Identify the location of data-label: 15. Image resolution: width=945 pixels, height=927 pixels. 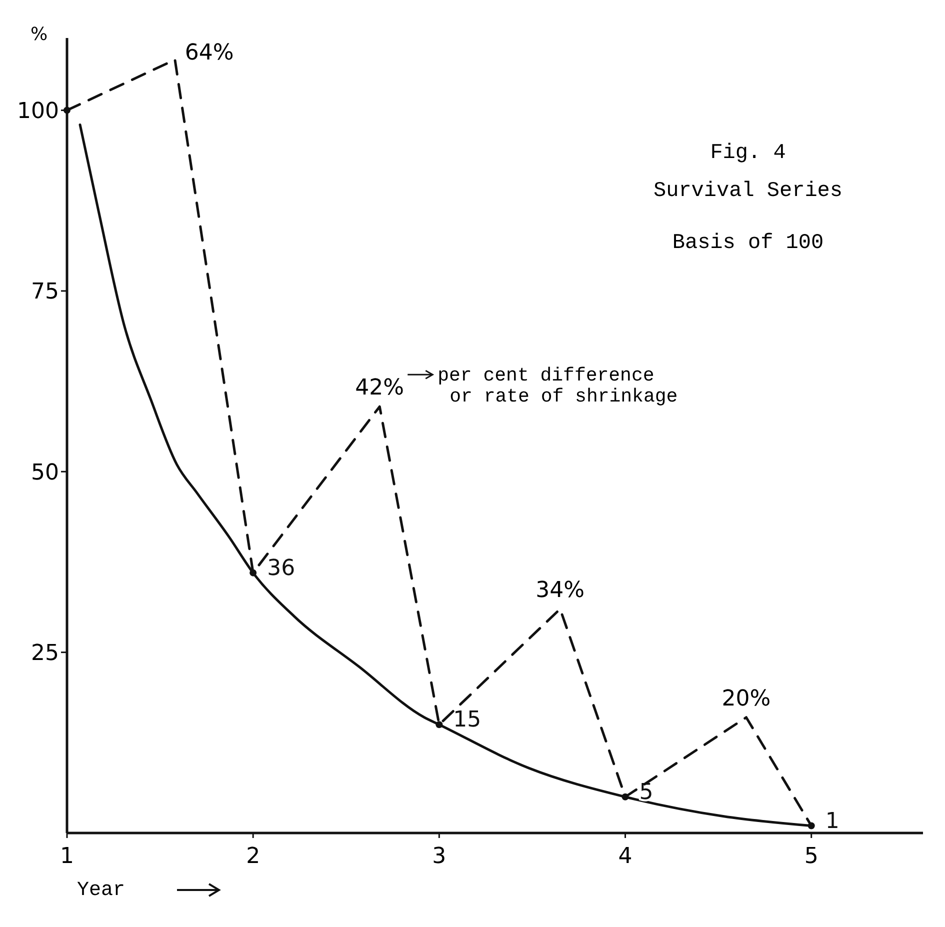
(467, 720).